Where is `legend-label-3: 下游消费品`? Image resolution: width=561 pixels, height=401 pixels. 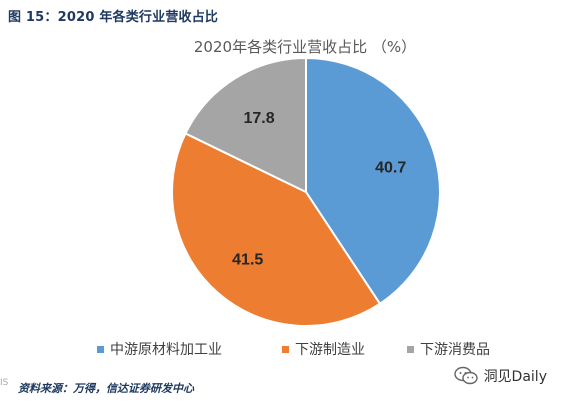
legend-label-3: 下游消费品 is located at coordinates (455, 350).